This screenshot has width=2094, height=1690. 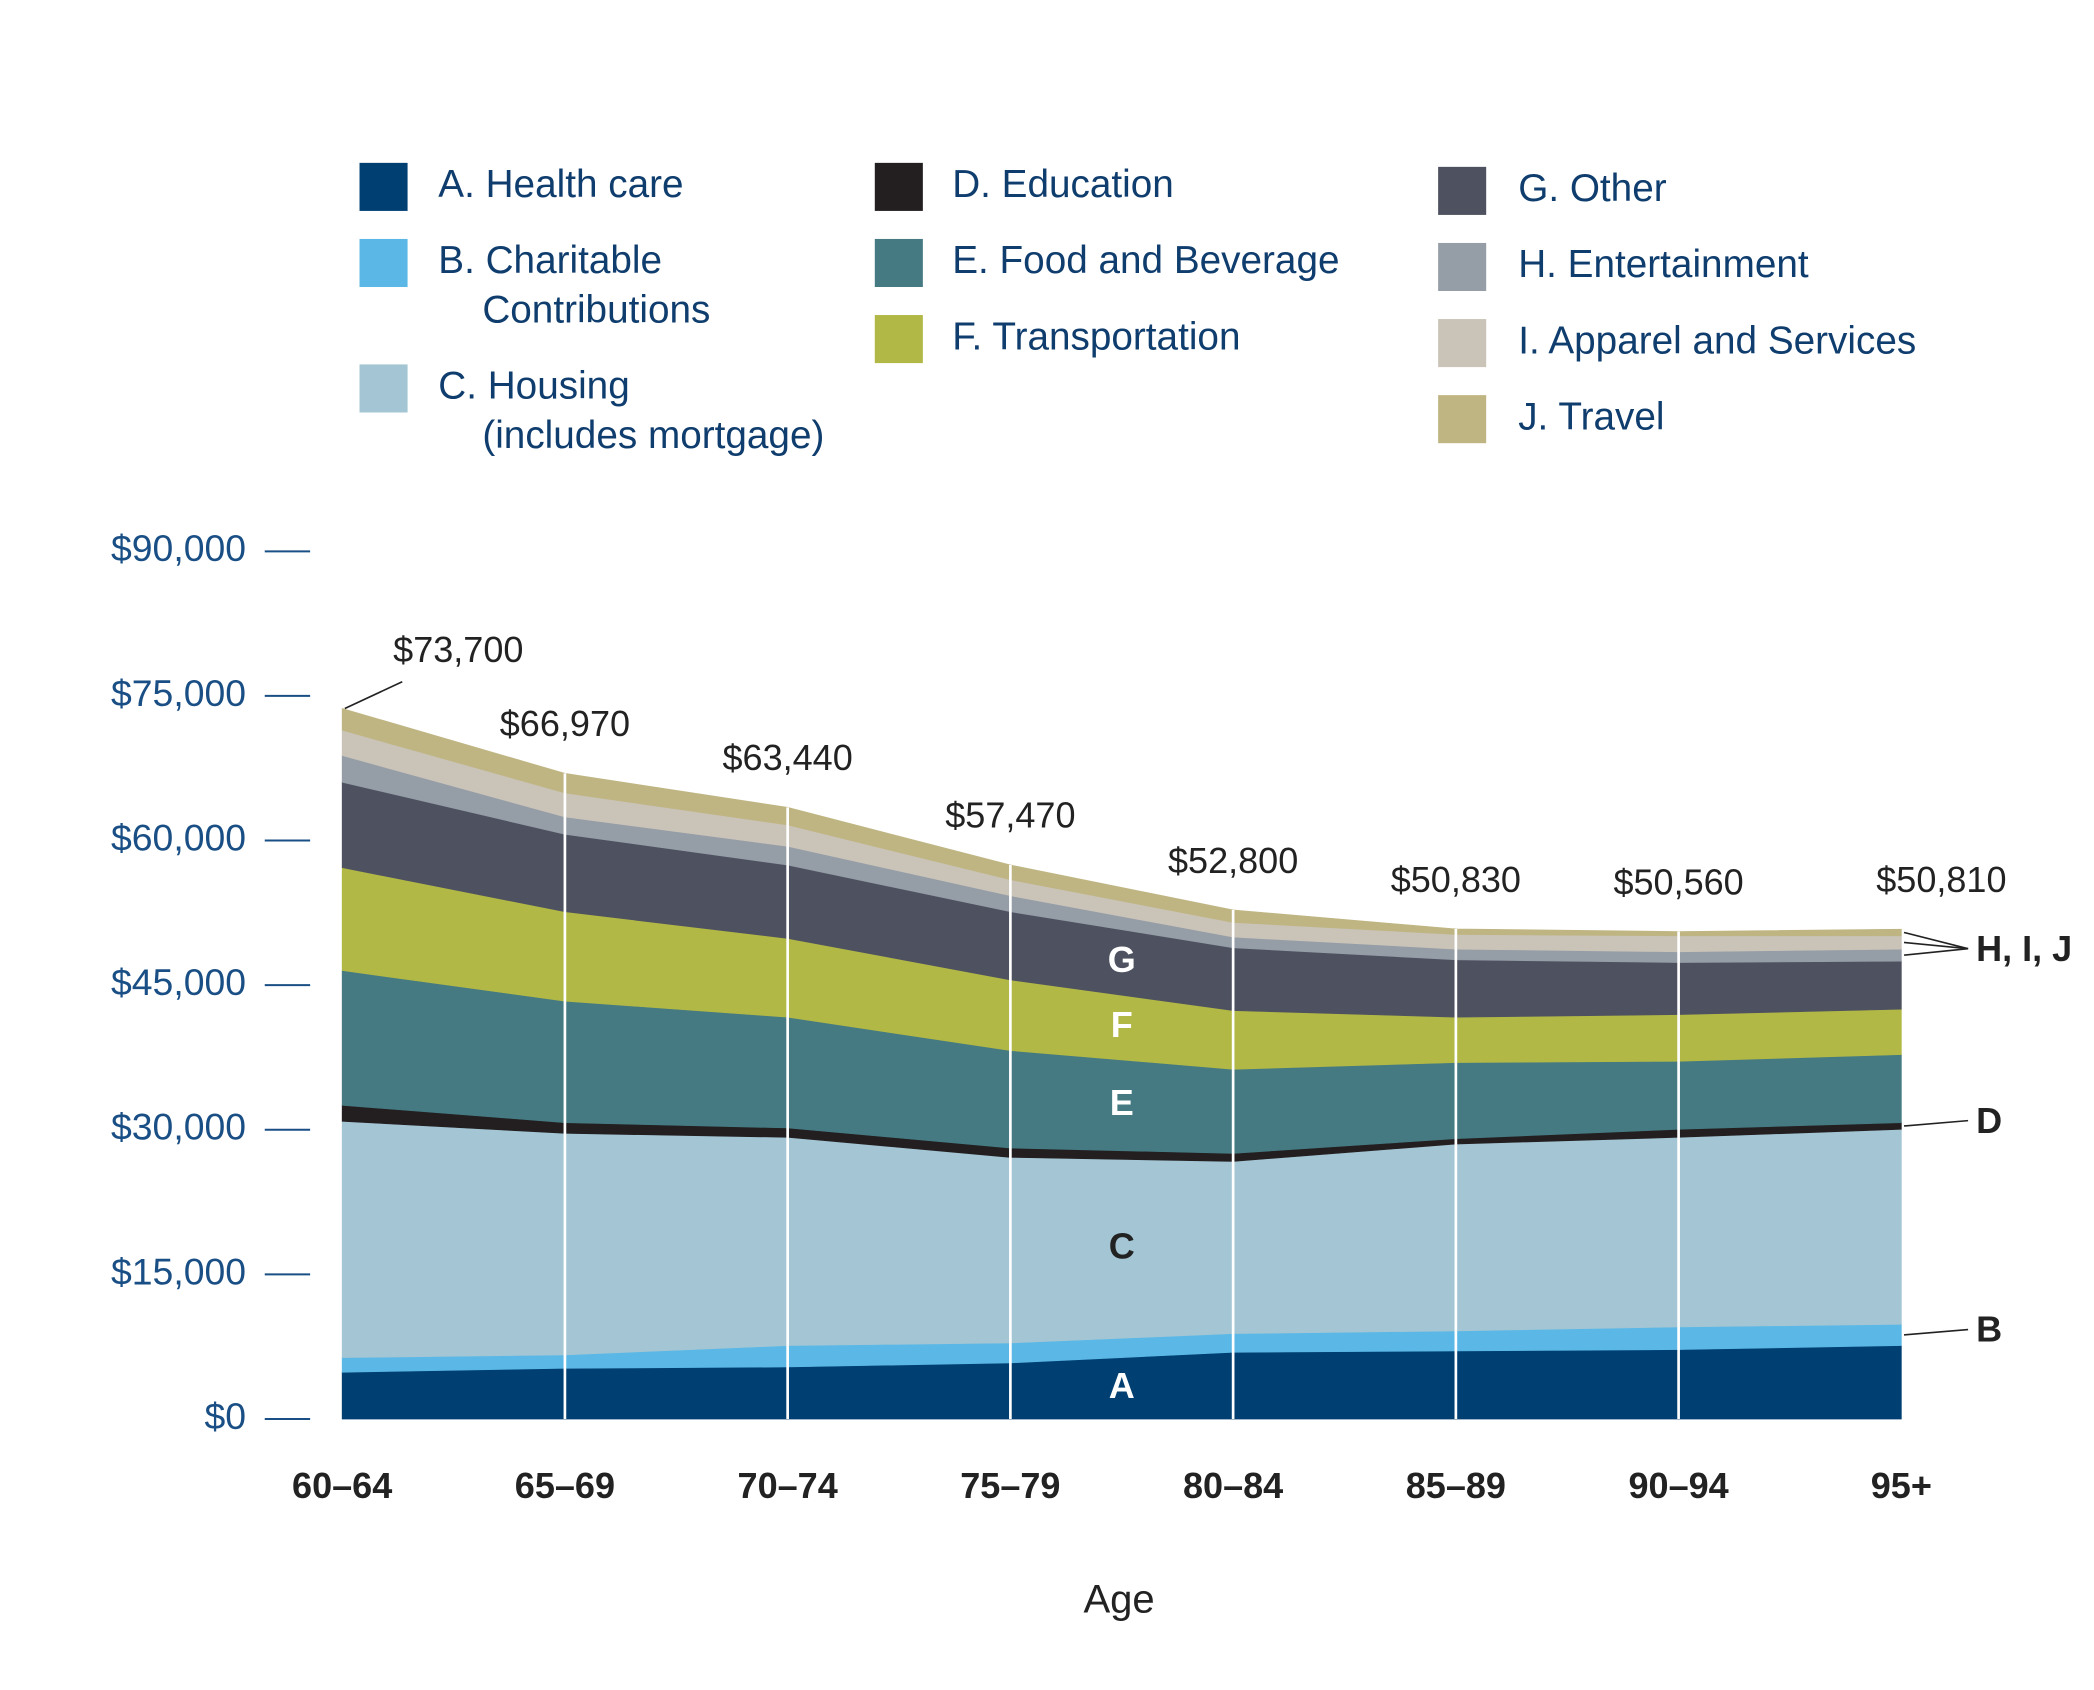 I want to click on x-tick-label: 65–69, so click(x=565, y=1485).